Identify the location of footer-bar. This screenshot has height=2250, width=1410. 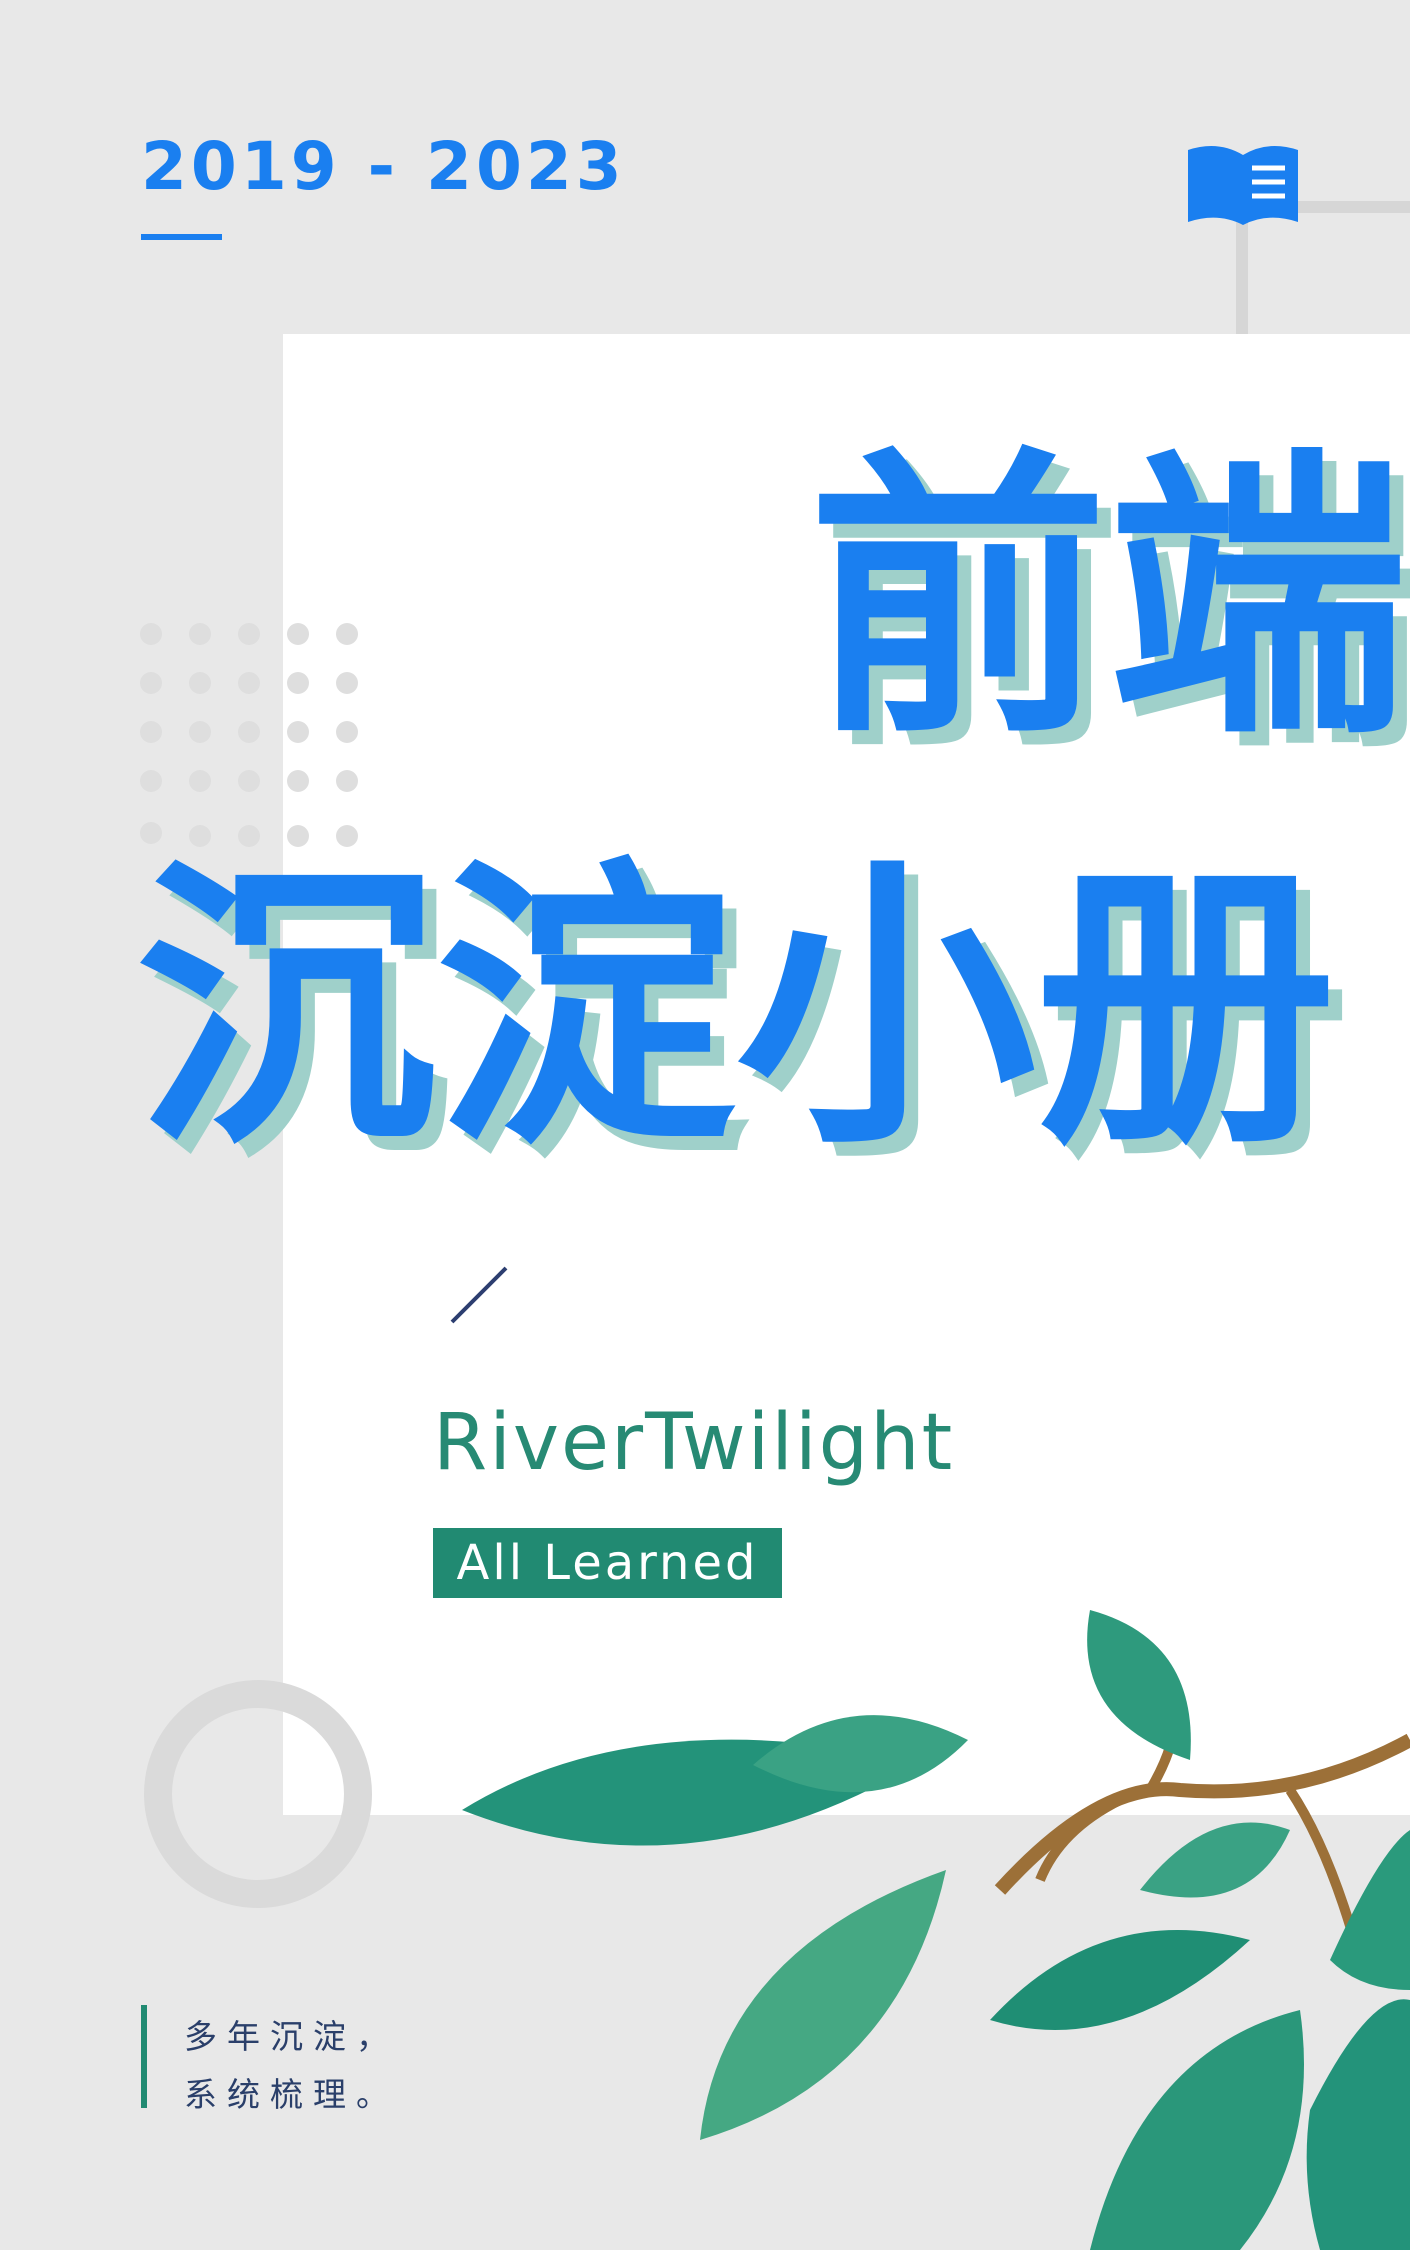
(144, 2056).